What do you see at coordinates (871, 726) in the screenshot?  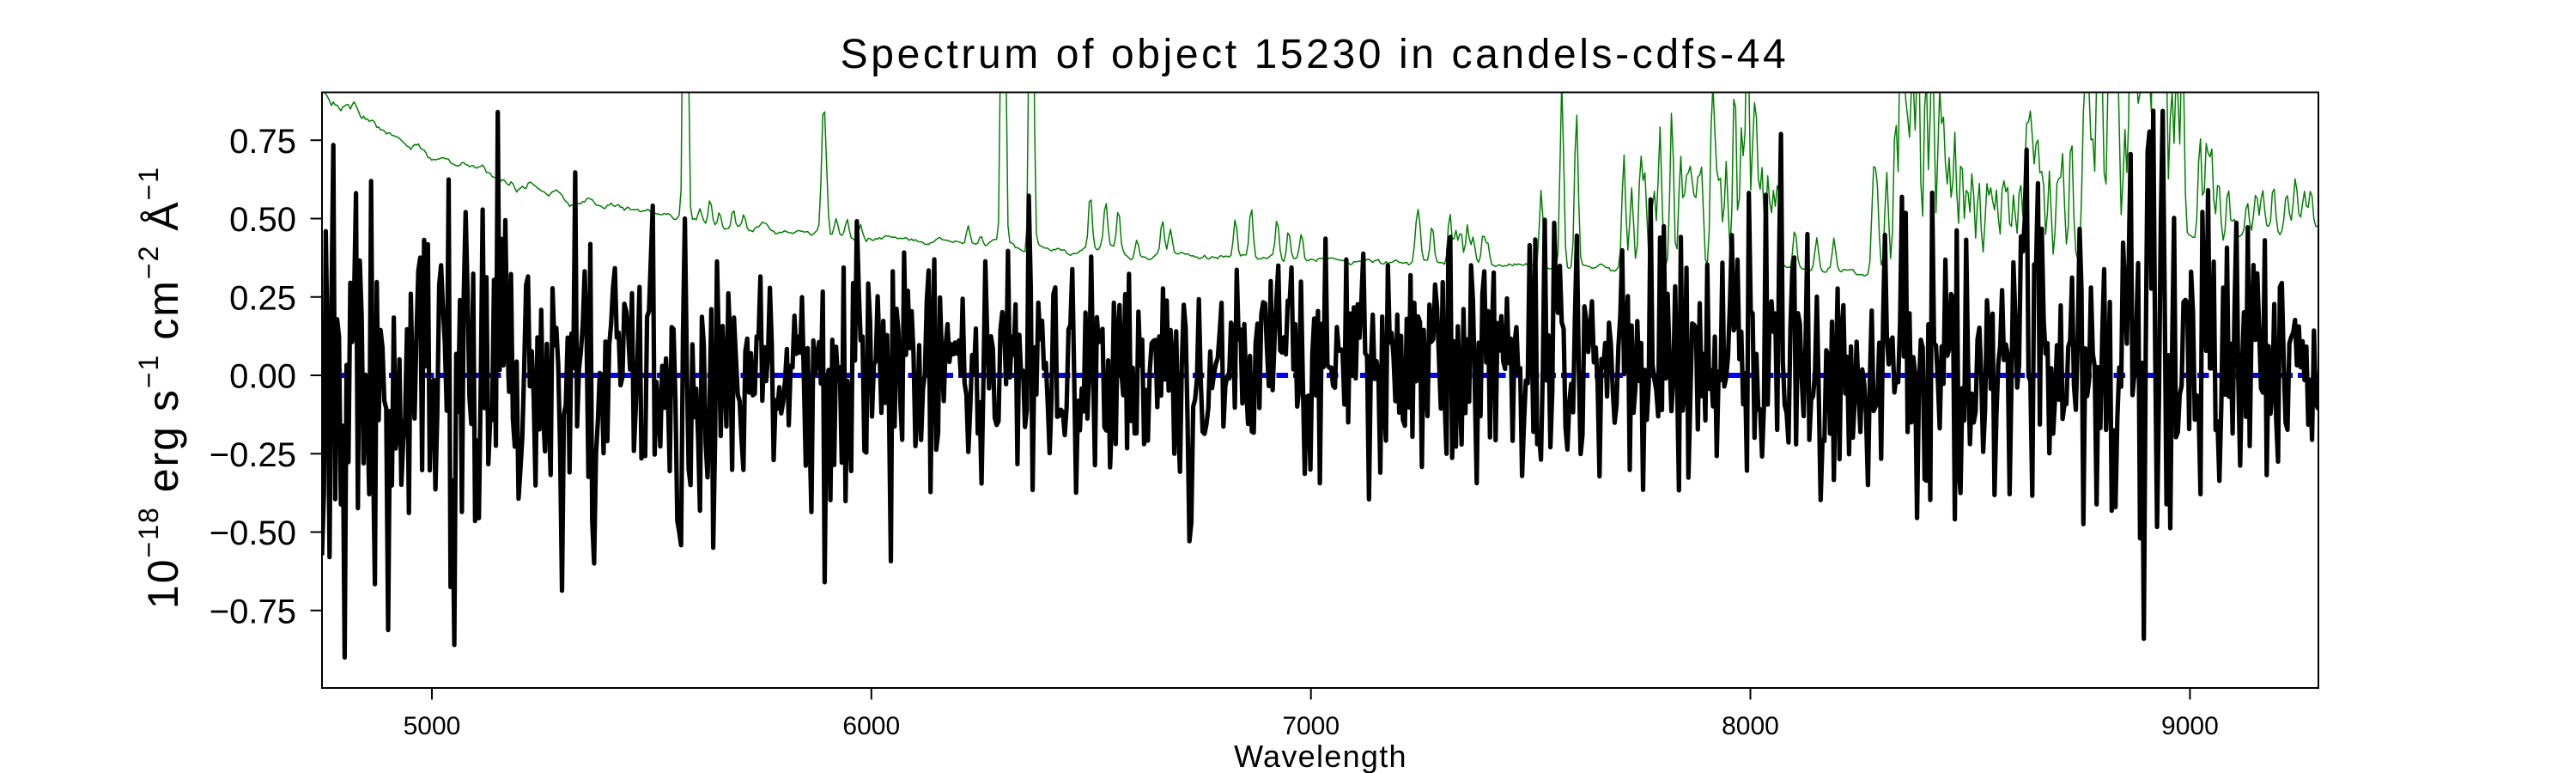 I see `svg-text: 6000` at bounding box center [871, 726].